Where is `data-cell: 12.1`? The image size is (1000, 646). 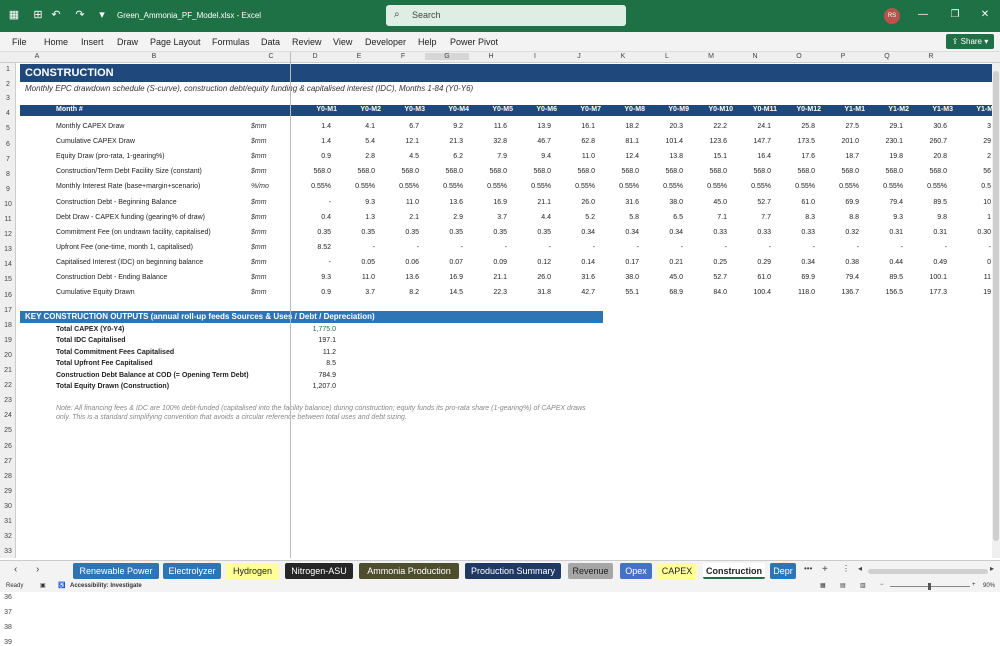 data-cell: 12.1 is located at coordinates (412, 142).